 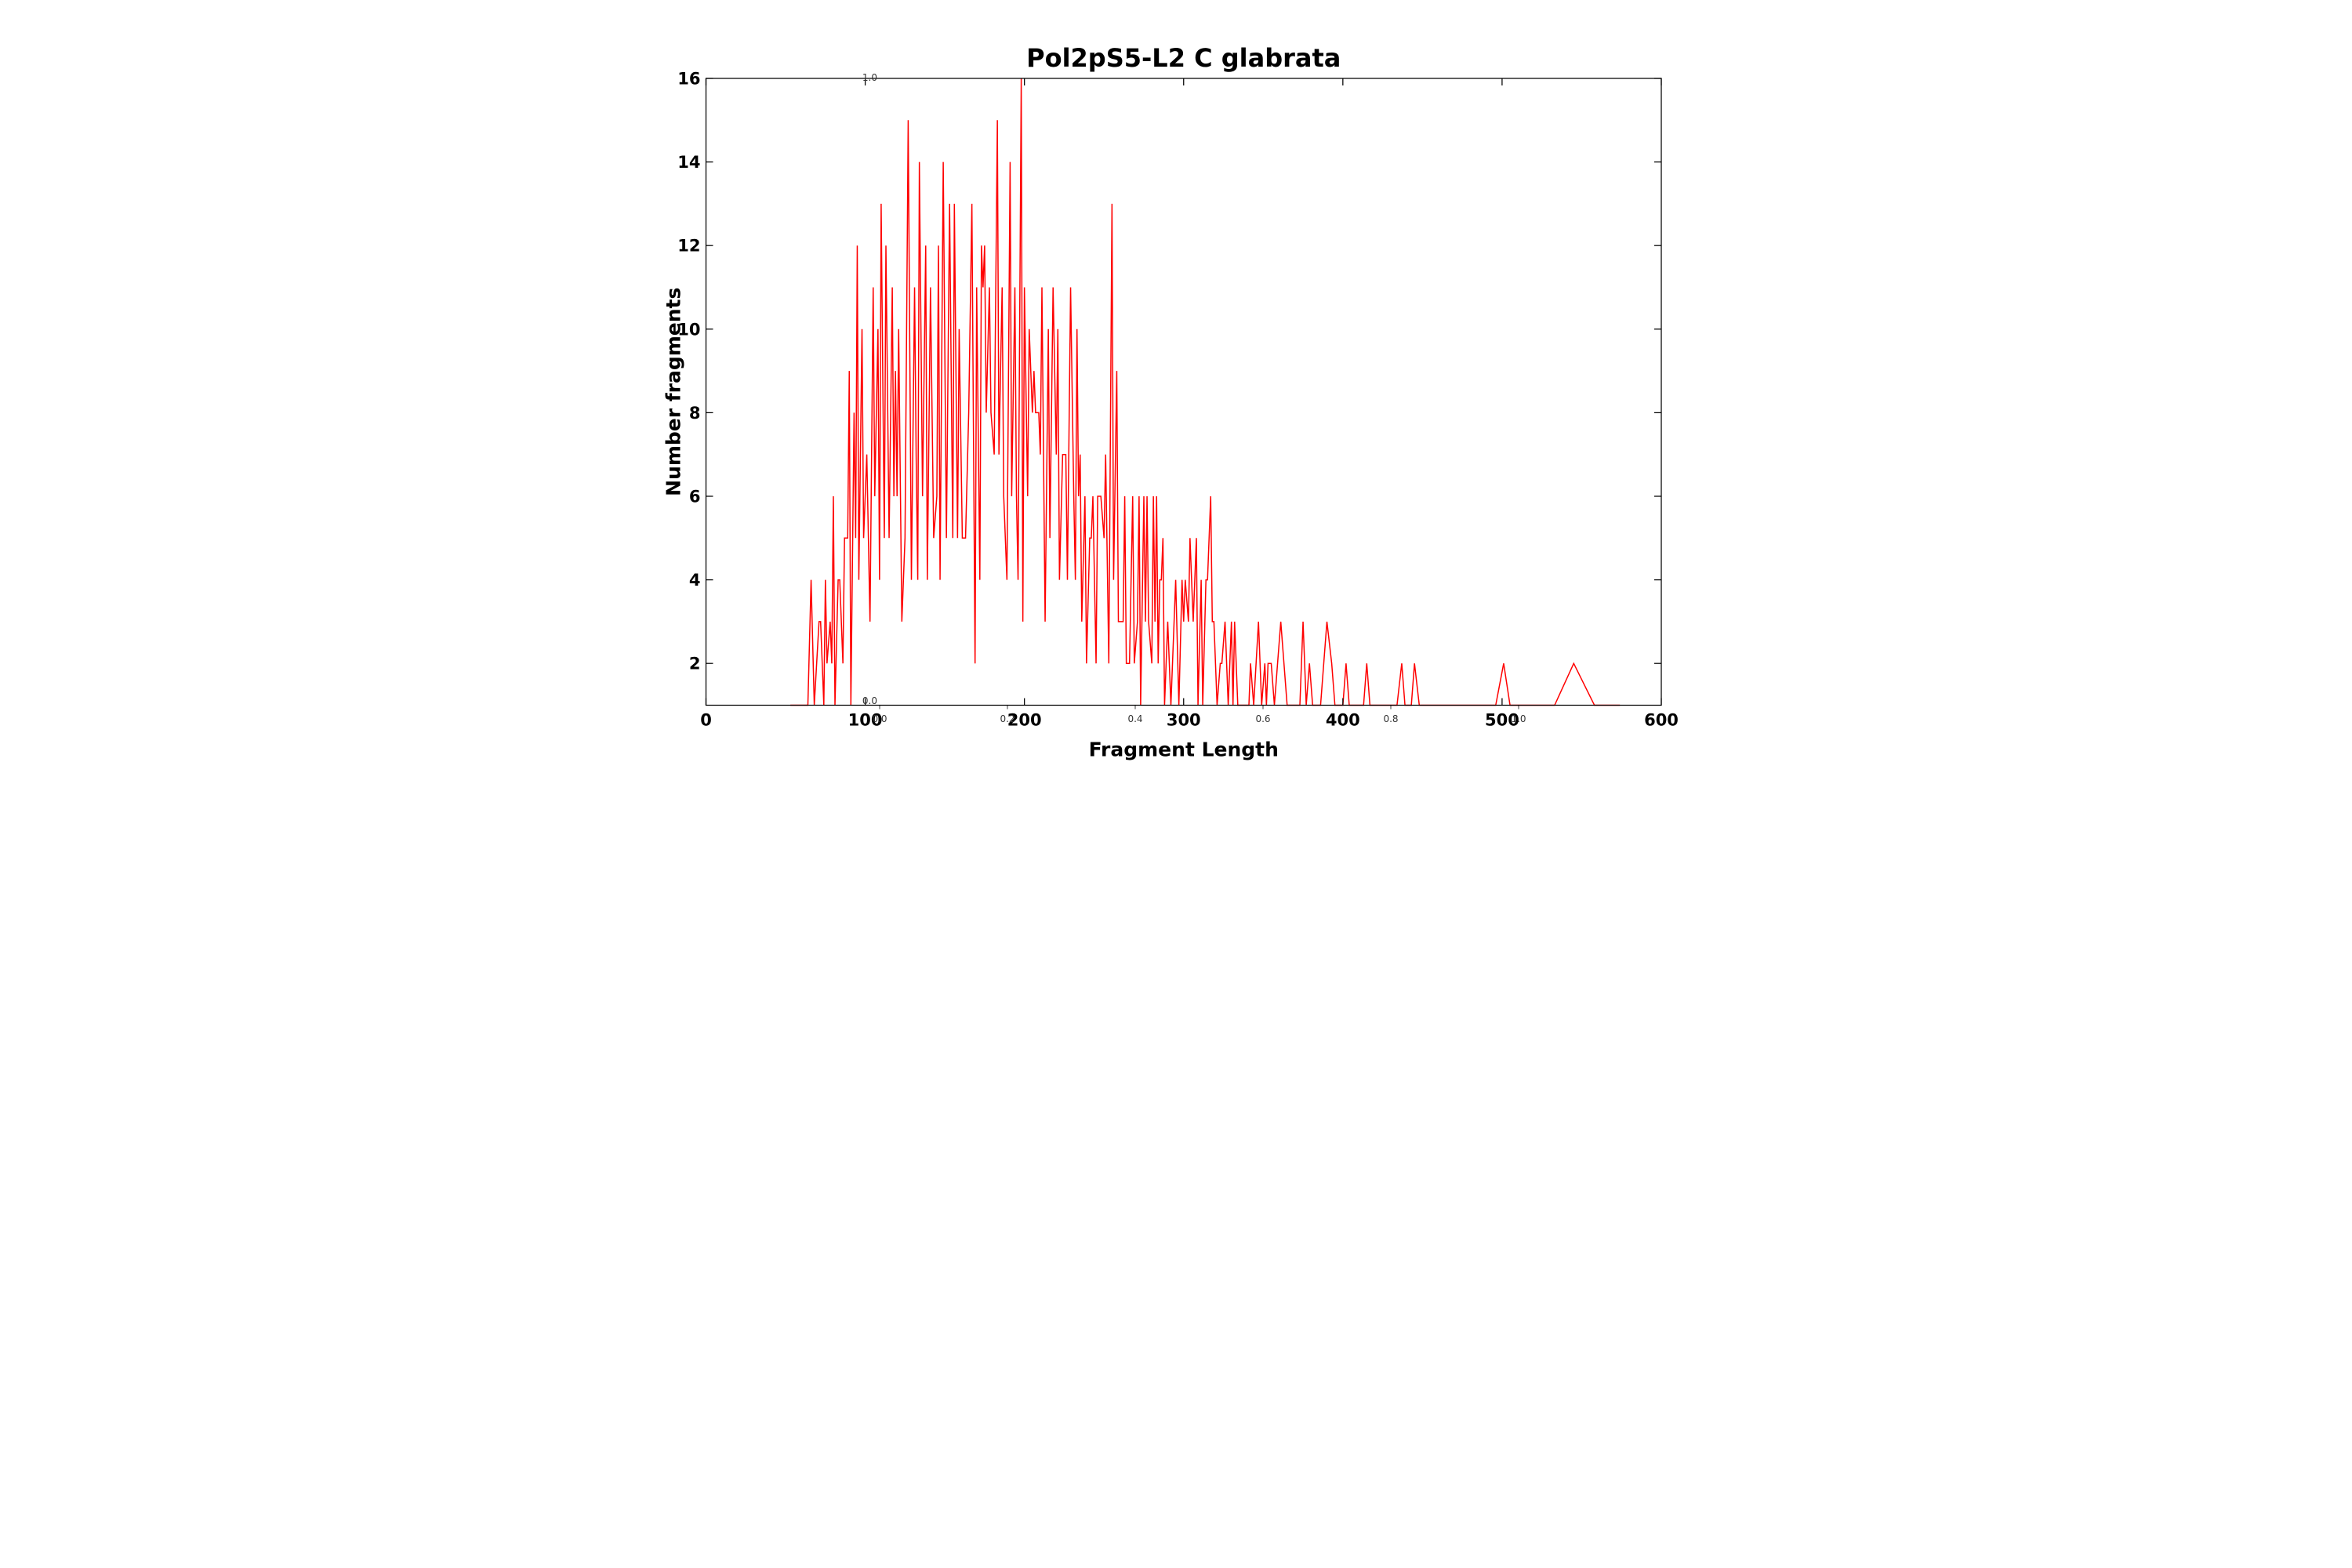 I want to click on x-tick-label: 600, so click(x=1662, y=720).